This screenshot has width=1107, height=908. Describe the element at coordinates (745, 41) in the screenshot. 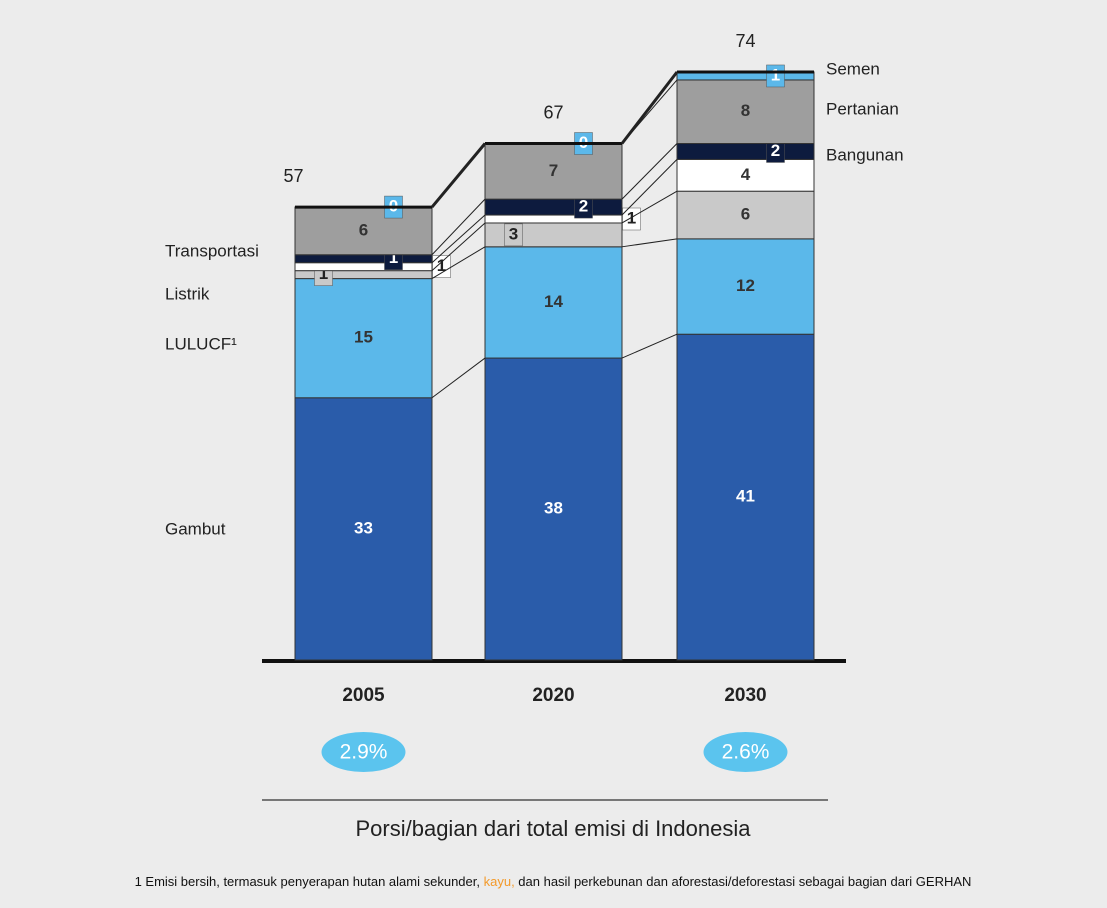

I see `total-label: 74` at that location.